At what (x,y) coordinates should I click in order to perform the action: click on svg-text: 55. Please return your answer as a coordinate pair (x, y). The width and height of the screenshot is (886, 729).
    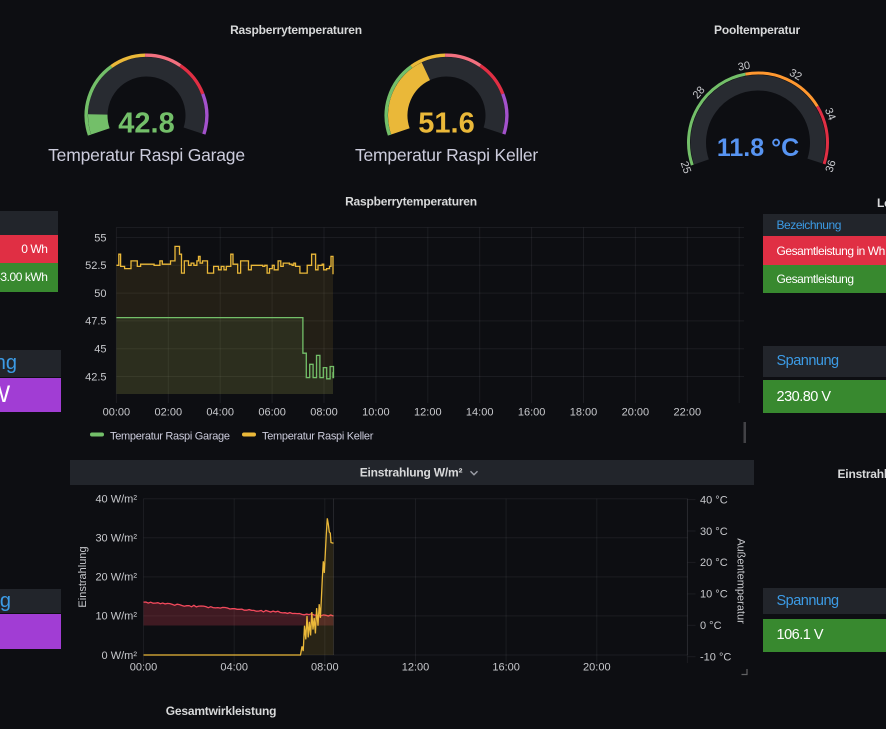
    Looking at the image, I should click on (100, 238).